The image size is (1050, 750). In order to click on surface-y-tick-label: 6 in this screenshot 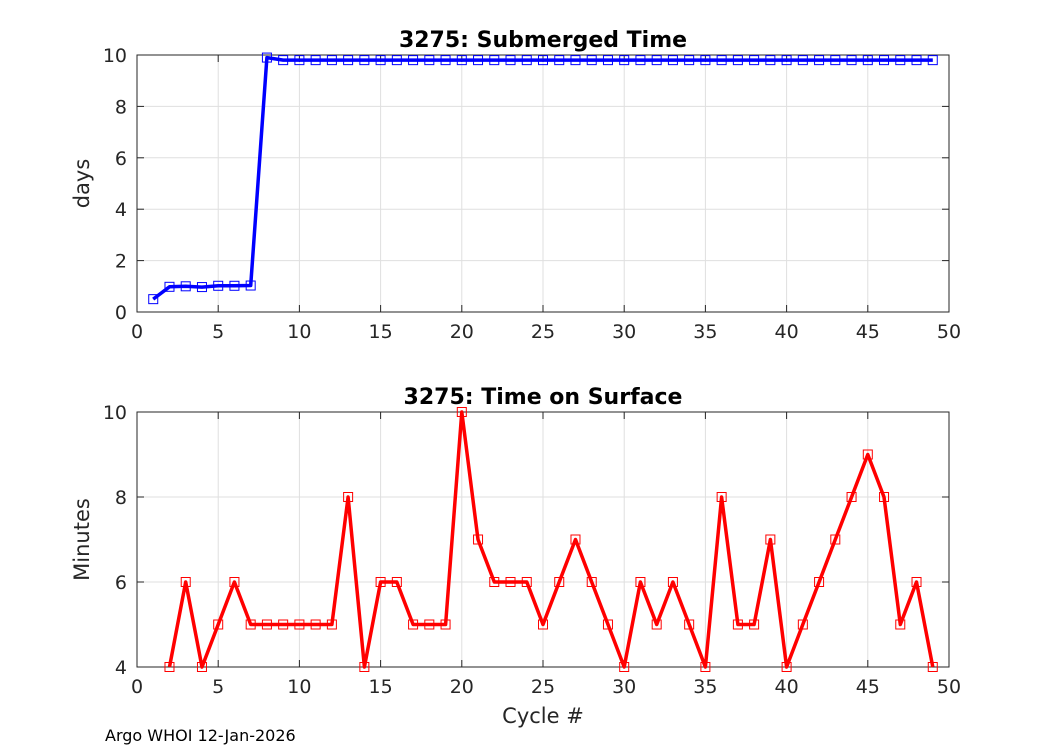, I will do `click(121, 583)`.